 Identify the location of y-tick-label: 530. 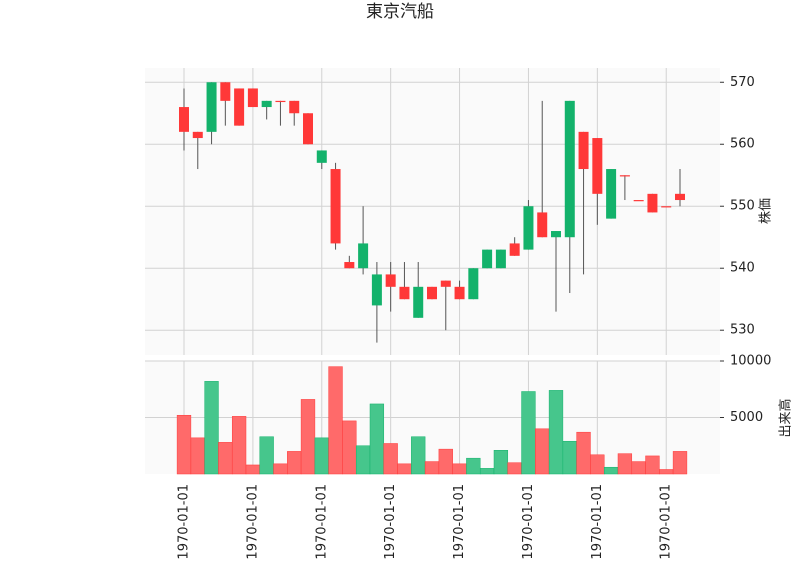
(742, 330).